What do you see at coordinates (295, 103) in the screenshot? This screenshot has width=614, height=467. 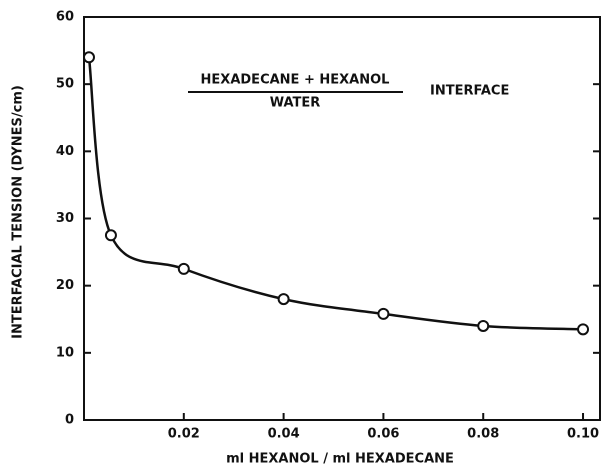 I see `title-denominator: WATER` at bounding box center [295, 103].